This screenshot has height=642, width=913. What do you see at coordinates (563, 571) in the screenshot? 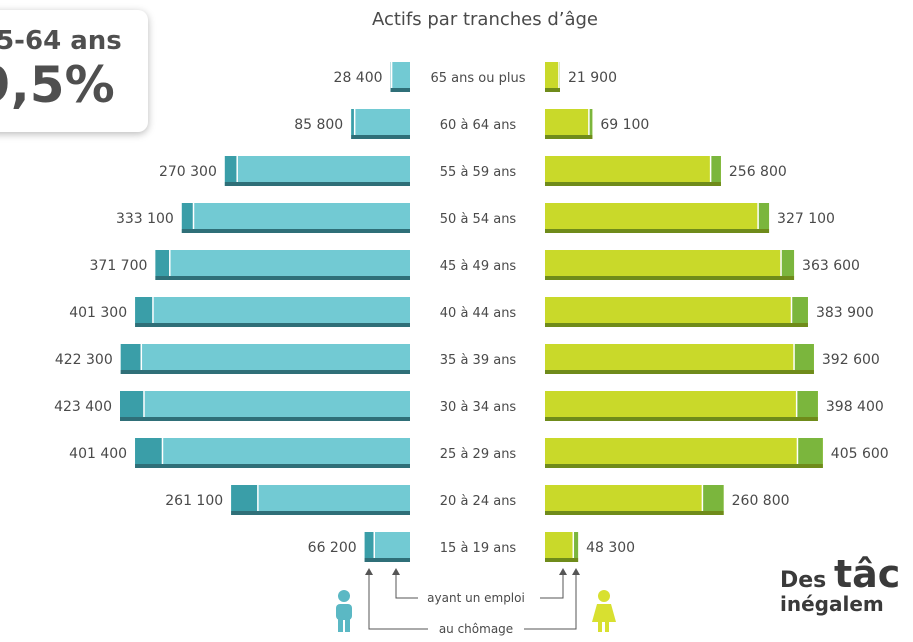
I see `female-employed-arrow` at bounding box center [563, 571].